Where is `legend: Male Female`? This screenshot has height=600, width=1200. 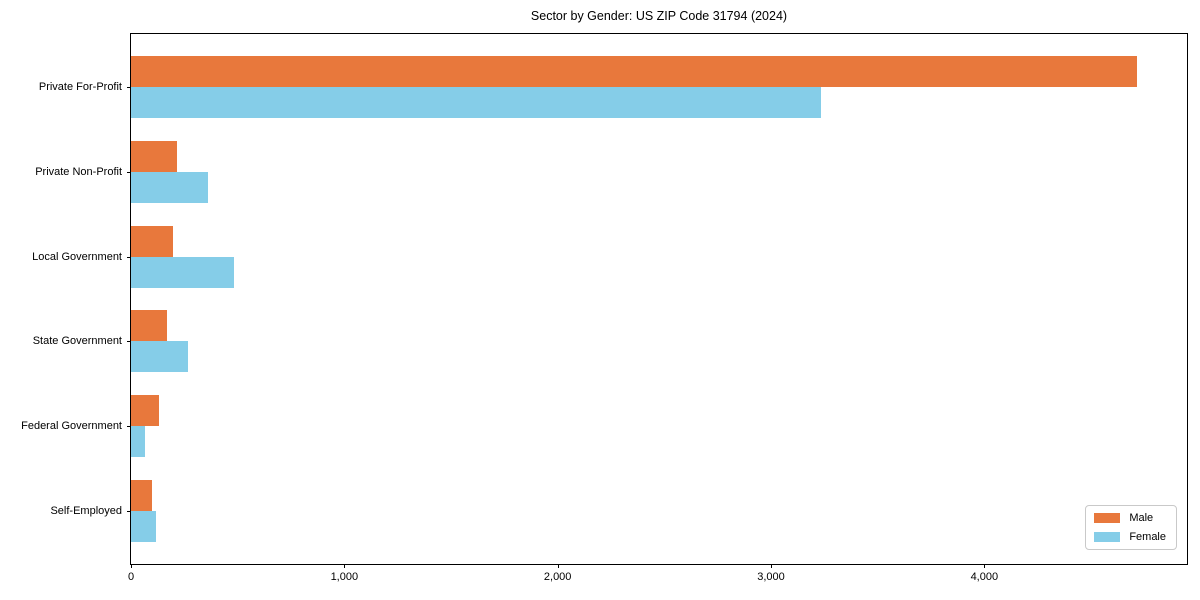
legend: Male Female is located at coordinates (1131, 527).